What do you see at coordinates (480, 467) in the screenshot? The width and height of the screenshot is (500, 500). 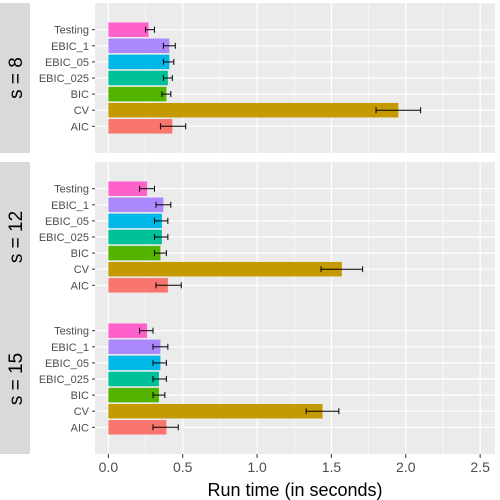 I see `x-tick-label: 2.5` at bounding box center [480, 467].